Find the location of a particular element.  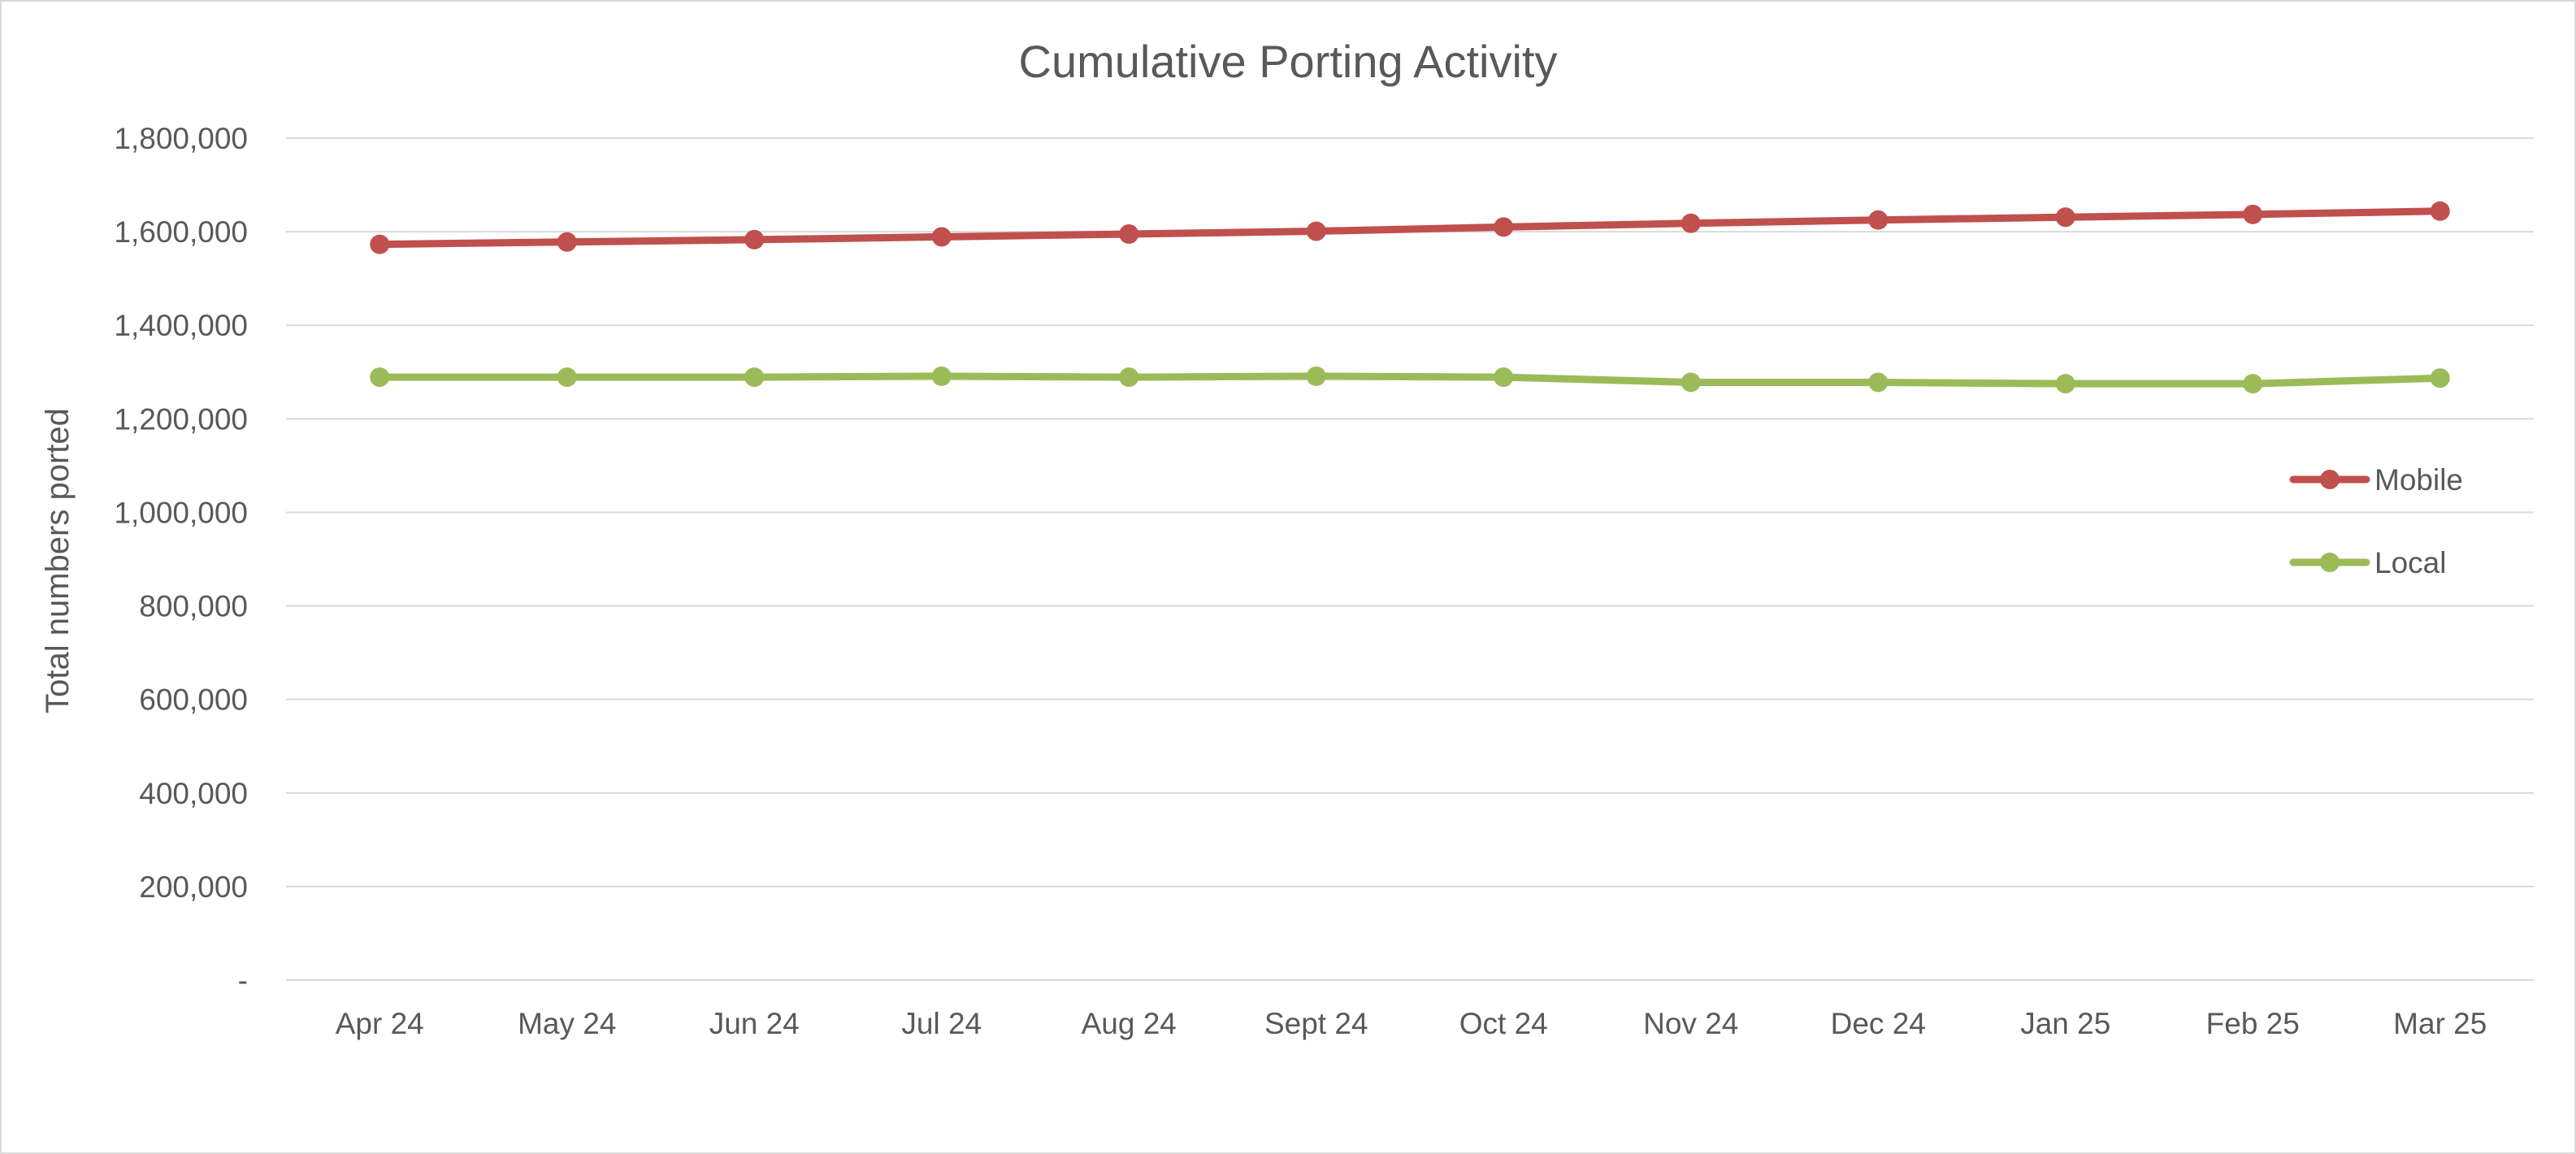

y-tick-label: 200,000 is located at coordinates (193, 887).